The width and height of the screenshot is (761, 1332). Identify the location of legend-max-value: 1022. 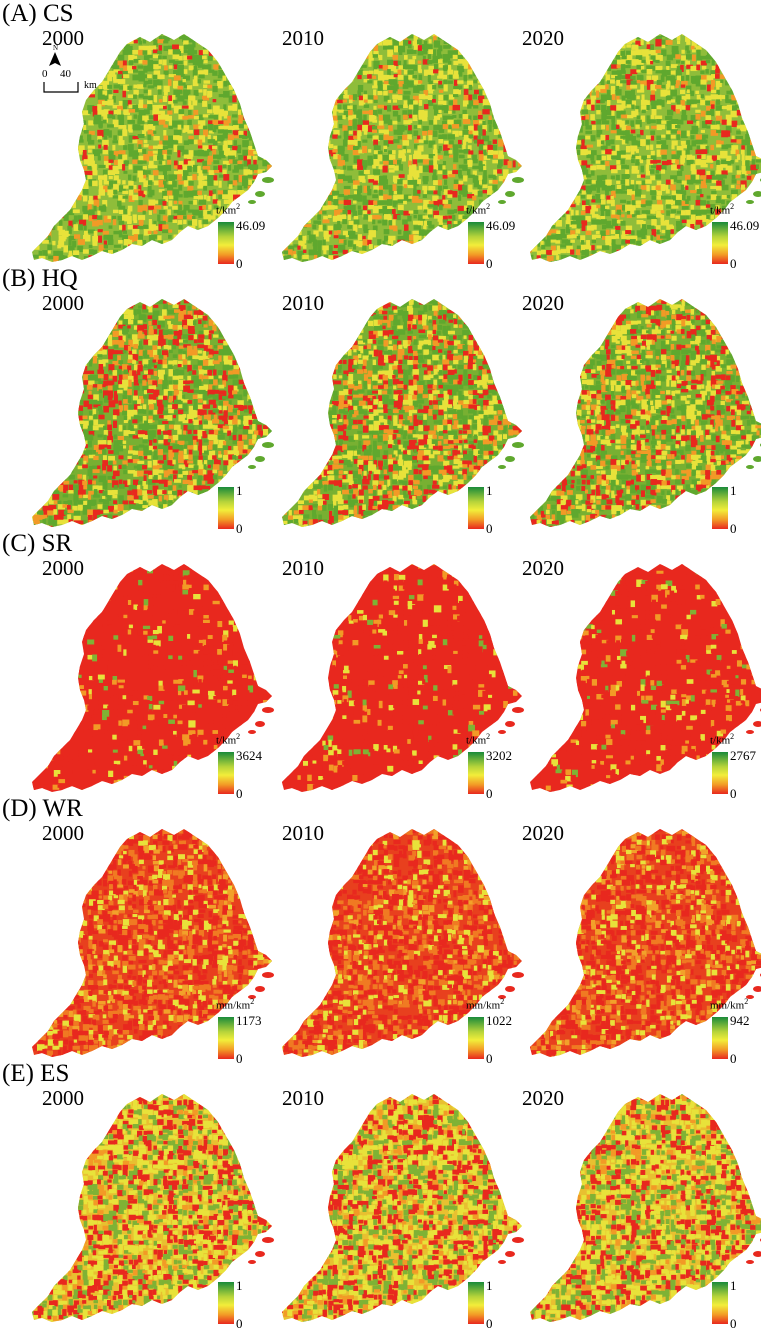
(499, 1021).